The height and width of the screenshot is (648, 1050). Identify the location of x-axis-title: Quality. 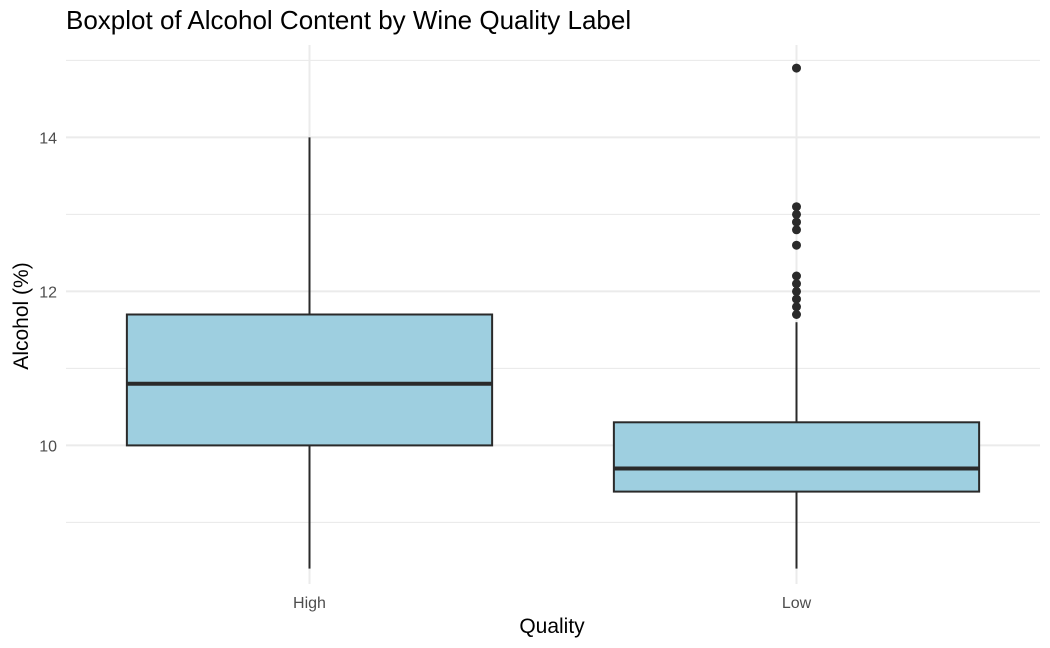
(552, 626).